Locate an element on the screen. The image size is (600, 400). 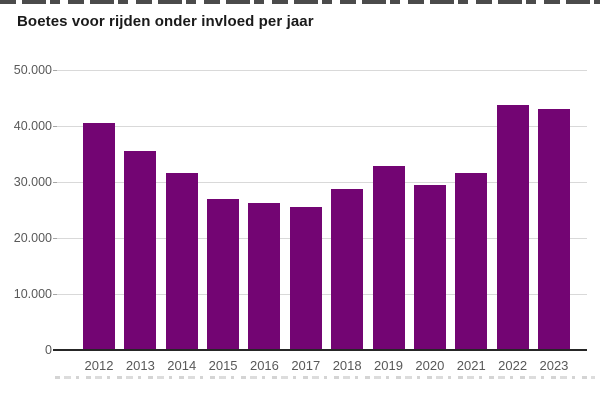
x-axis-label-2015: 2015 is located at coordinates (223, 365).